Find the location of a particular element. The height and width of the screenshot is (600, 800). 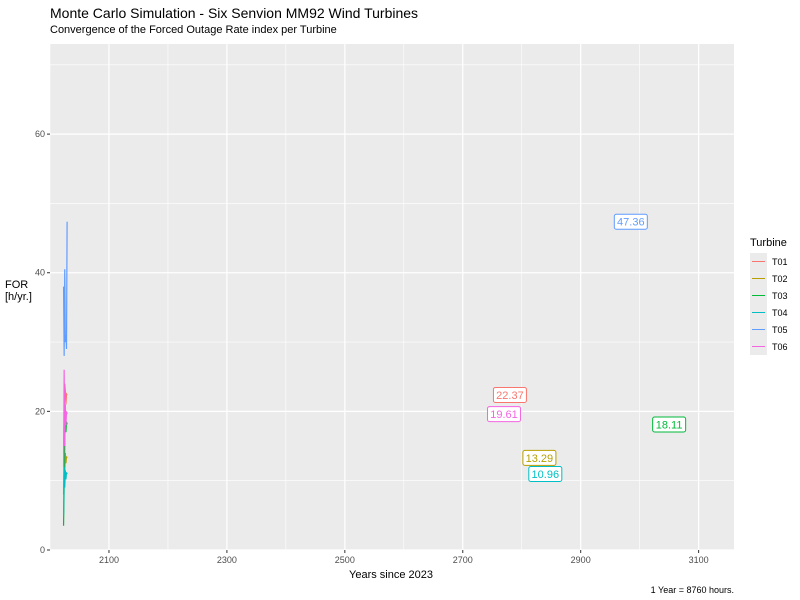

legend-label: T04 is located at coordinates (780, 312).